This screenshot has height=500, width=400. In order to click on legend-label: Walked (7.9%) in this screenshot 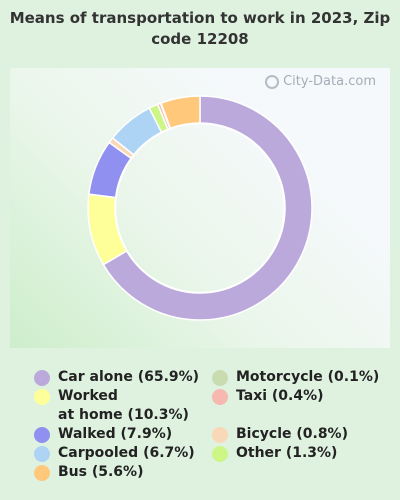, I will do `click(115, 434)`.